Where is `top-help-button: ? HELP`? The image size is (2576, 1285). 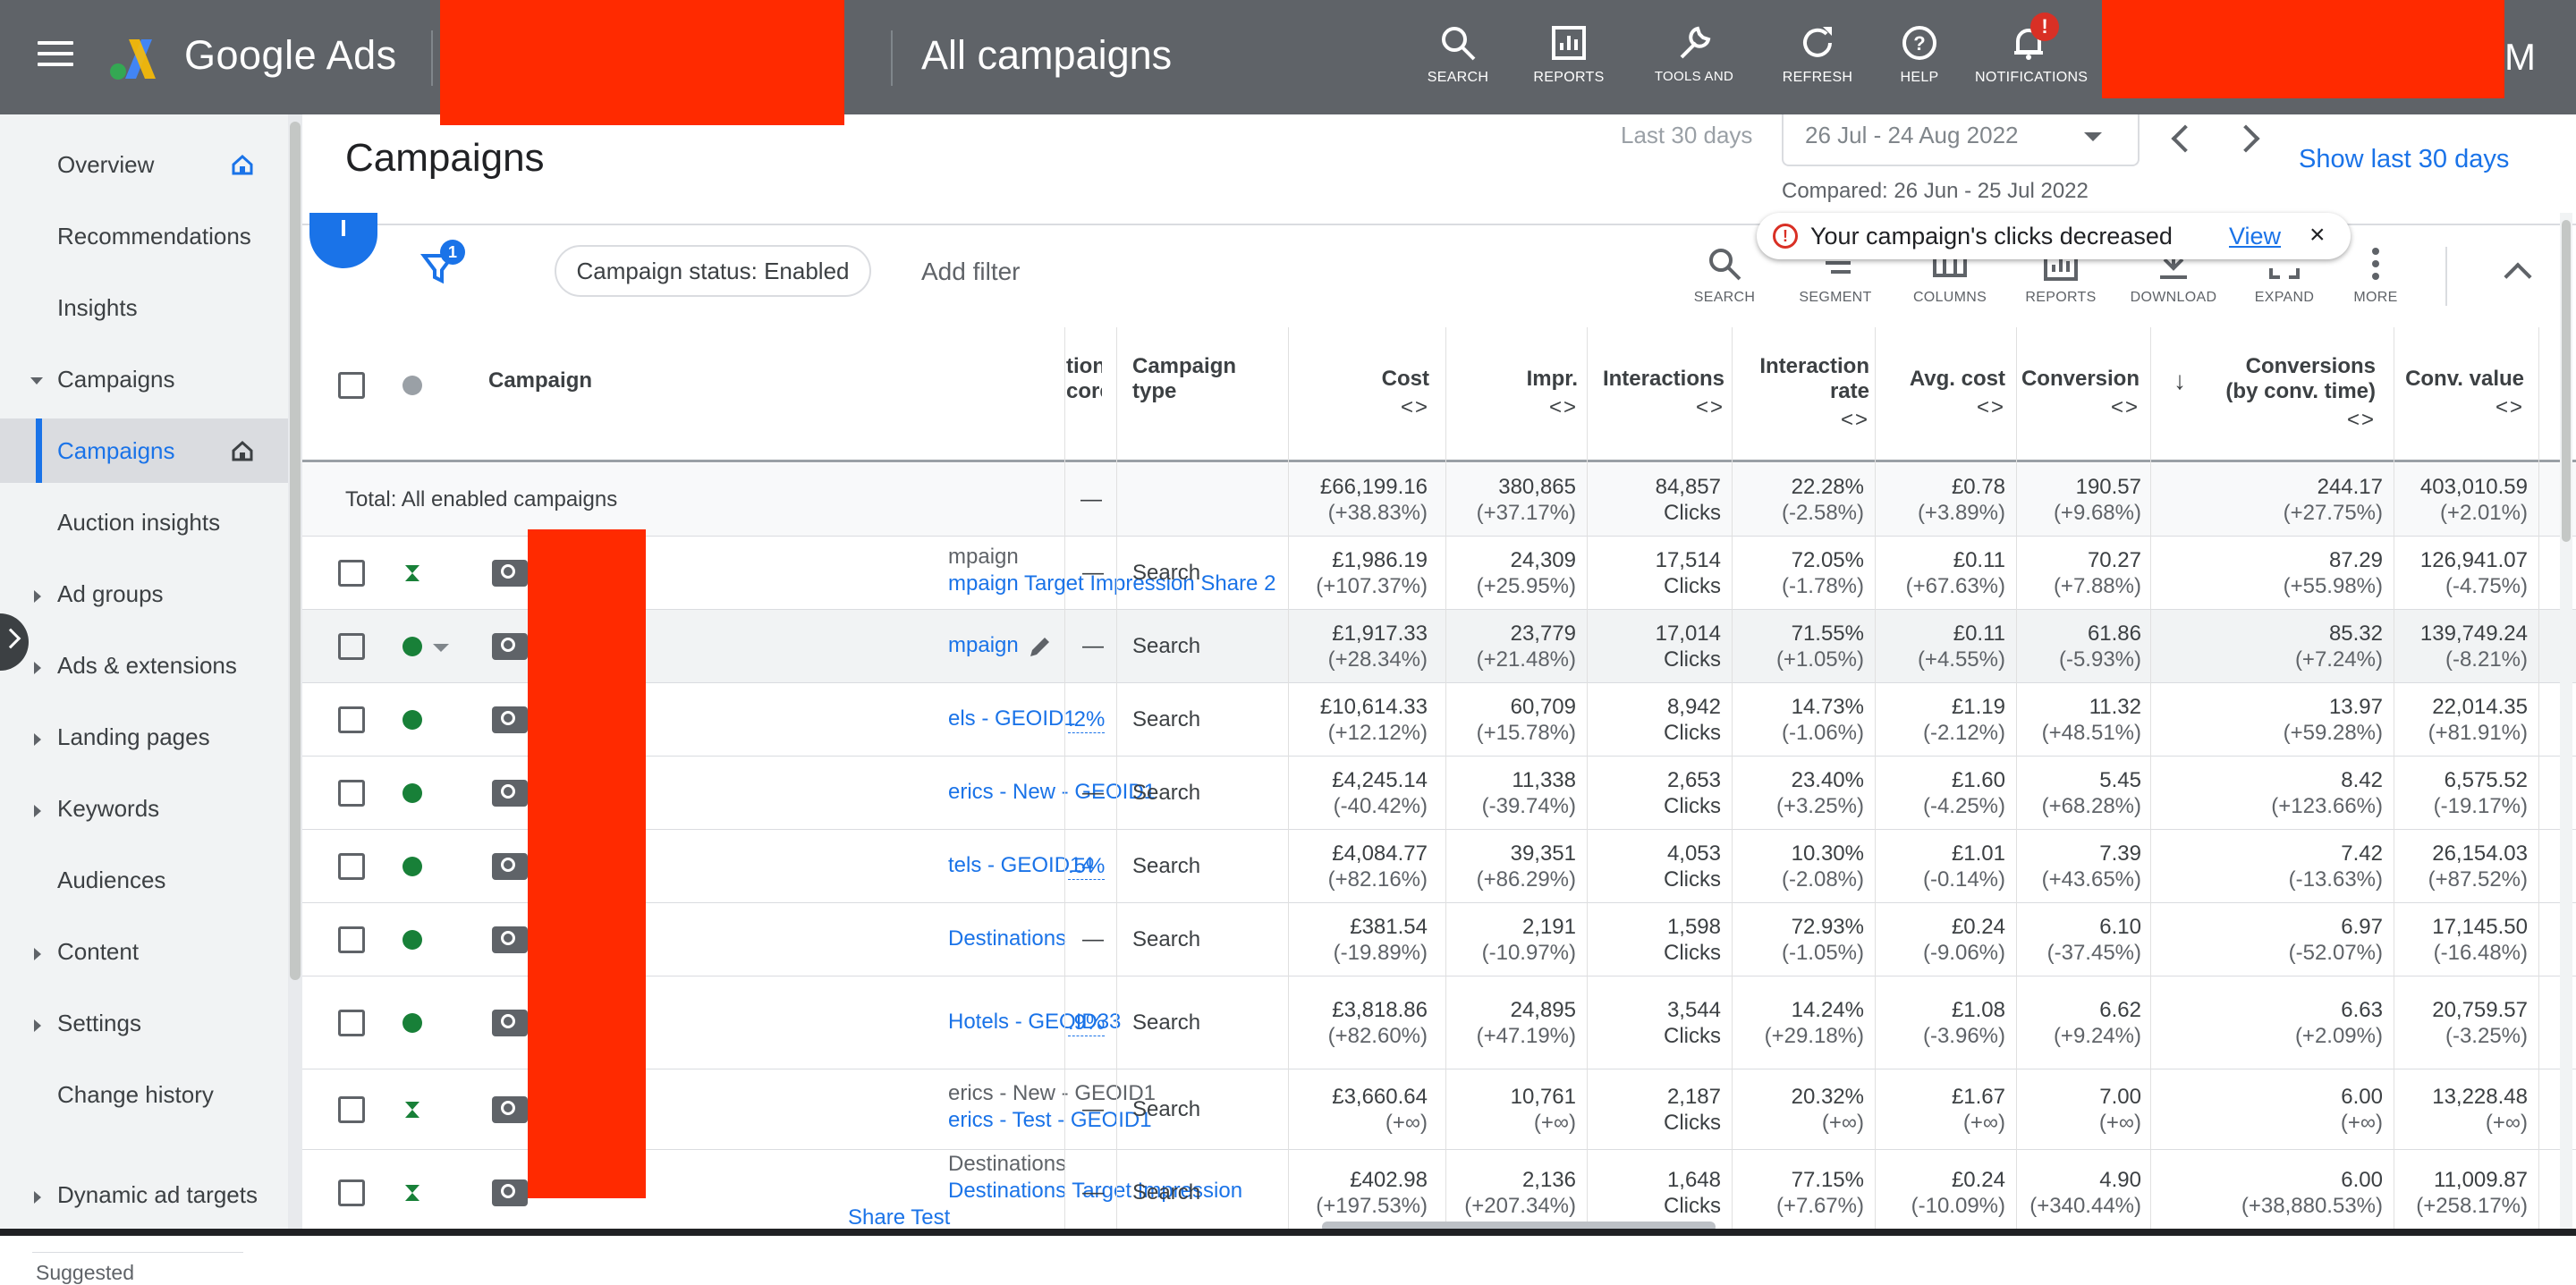 top-help-button: ? HELP is located at coordinates (1919, 54).